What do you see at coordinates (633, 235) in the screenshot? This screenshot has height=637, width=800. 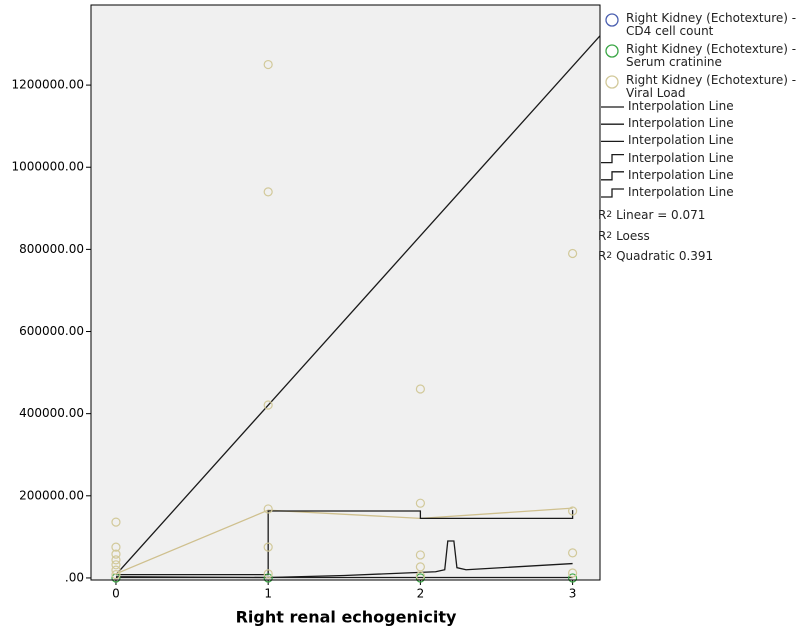 I see `fit-label-text: Loess` at bounding box center [633, 235].